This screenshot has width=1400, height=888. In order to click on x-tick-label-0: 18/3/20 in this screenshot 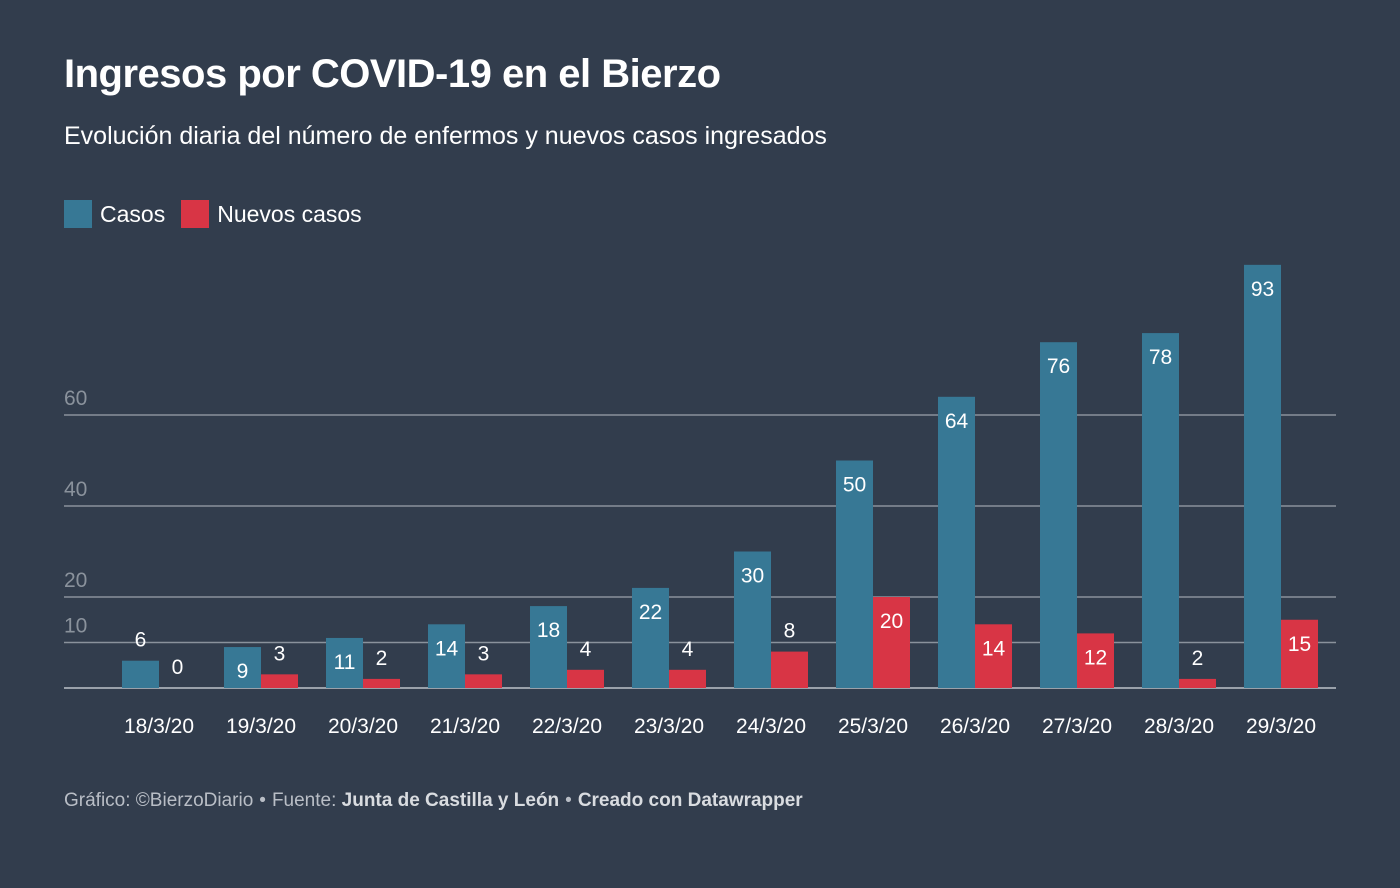, I will do `click(159, 726)`.